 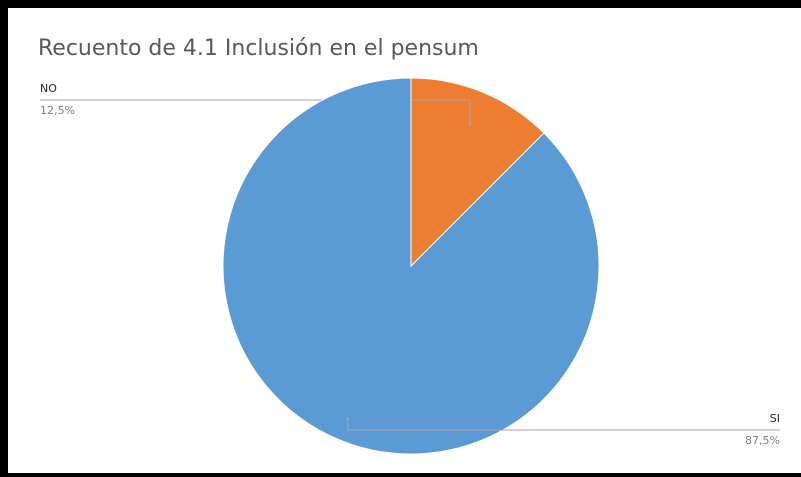 I want to click on leader-dot-si, so click(x=348, y=419).